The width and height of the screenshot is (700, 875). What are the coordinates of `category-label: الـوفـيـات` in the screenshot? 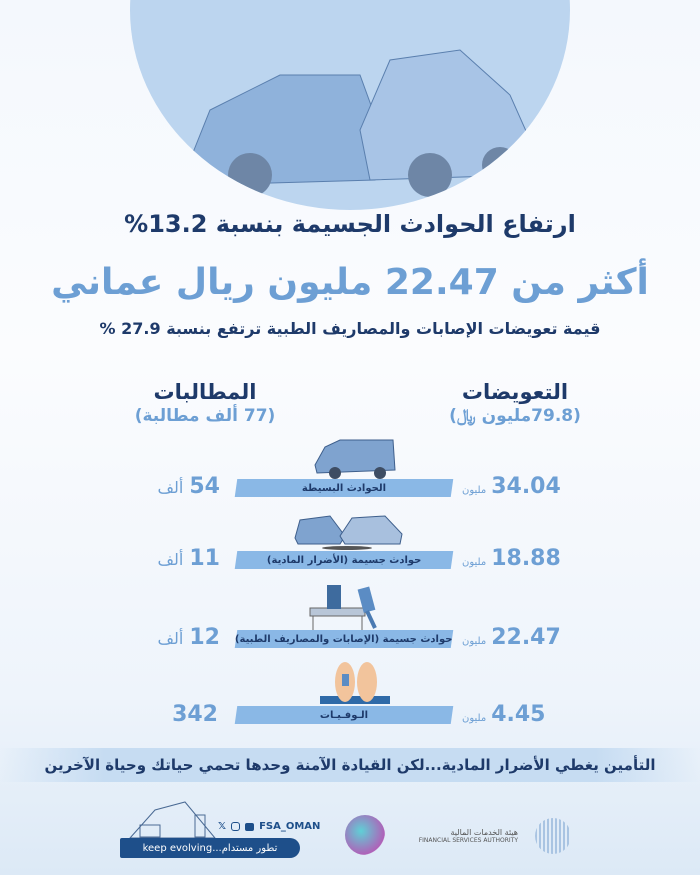 It's located at (344, 715).